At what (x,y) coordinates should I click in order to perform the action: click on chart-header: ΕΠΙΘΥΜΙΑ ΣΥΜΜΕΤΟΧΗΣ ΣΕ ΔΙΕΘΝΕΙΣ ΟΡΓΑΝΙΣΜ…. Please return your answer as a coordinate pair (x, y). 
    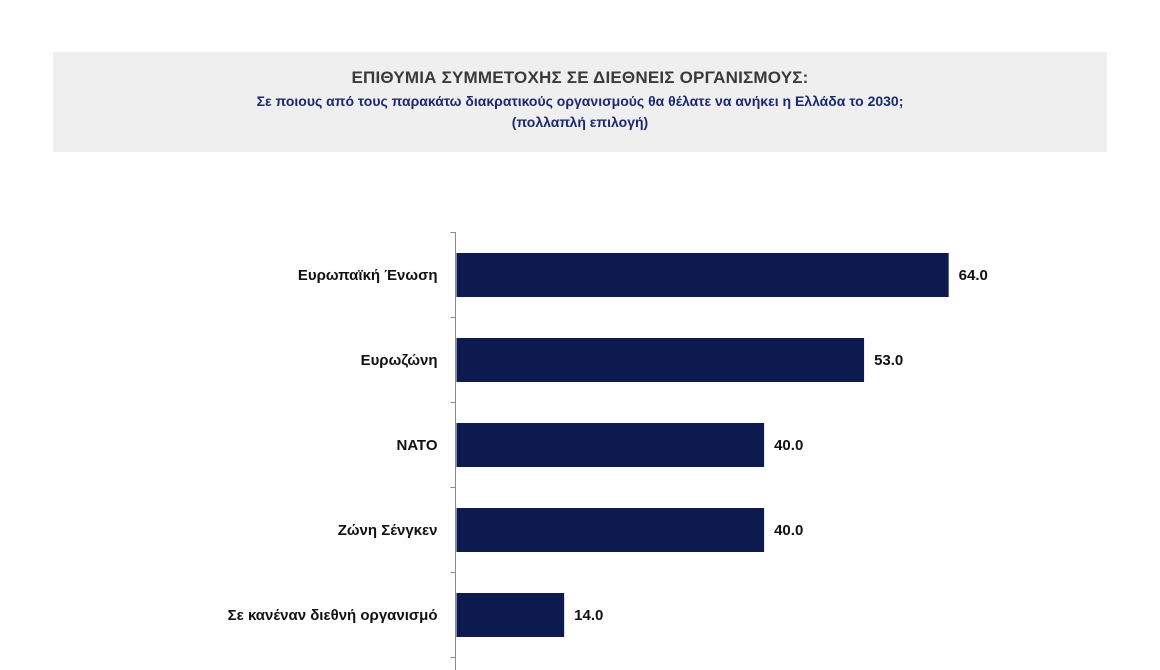
    Looking at the image, I should click on (580, 102).